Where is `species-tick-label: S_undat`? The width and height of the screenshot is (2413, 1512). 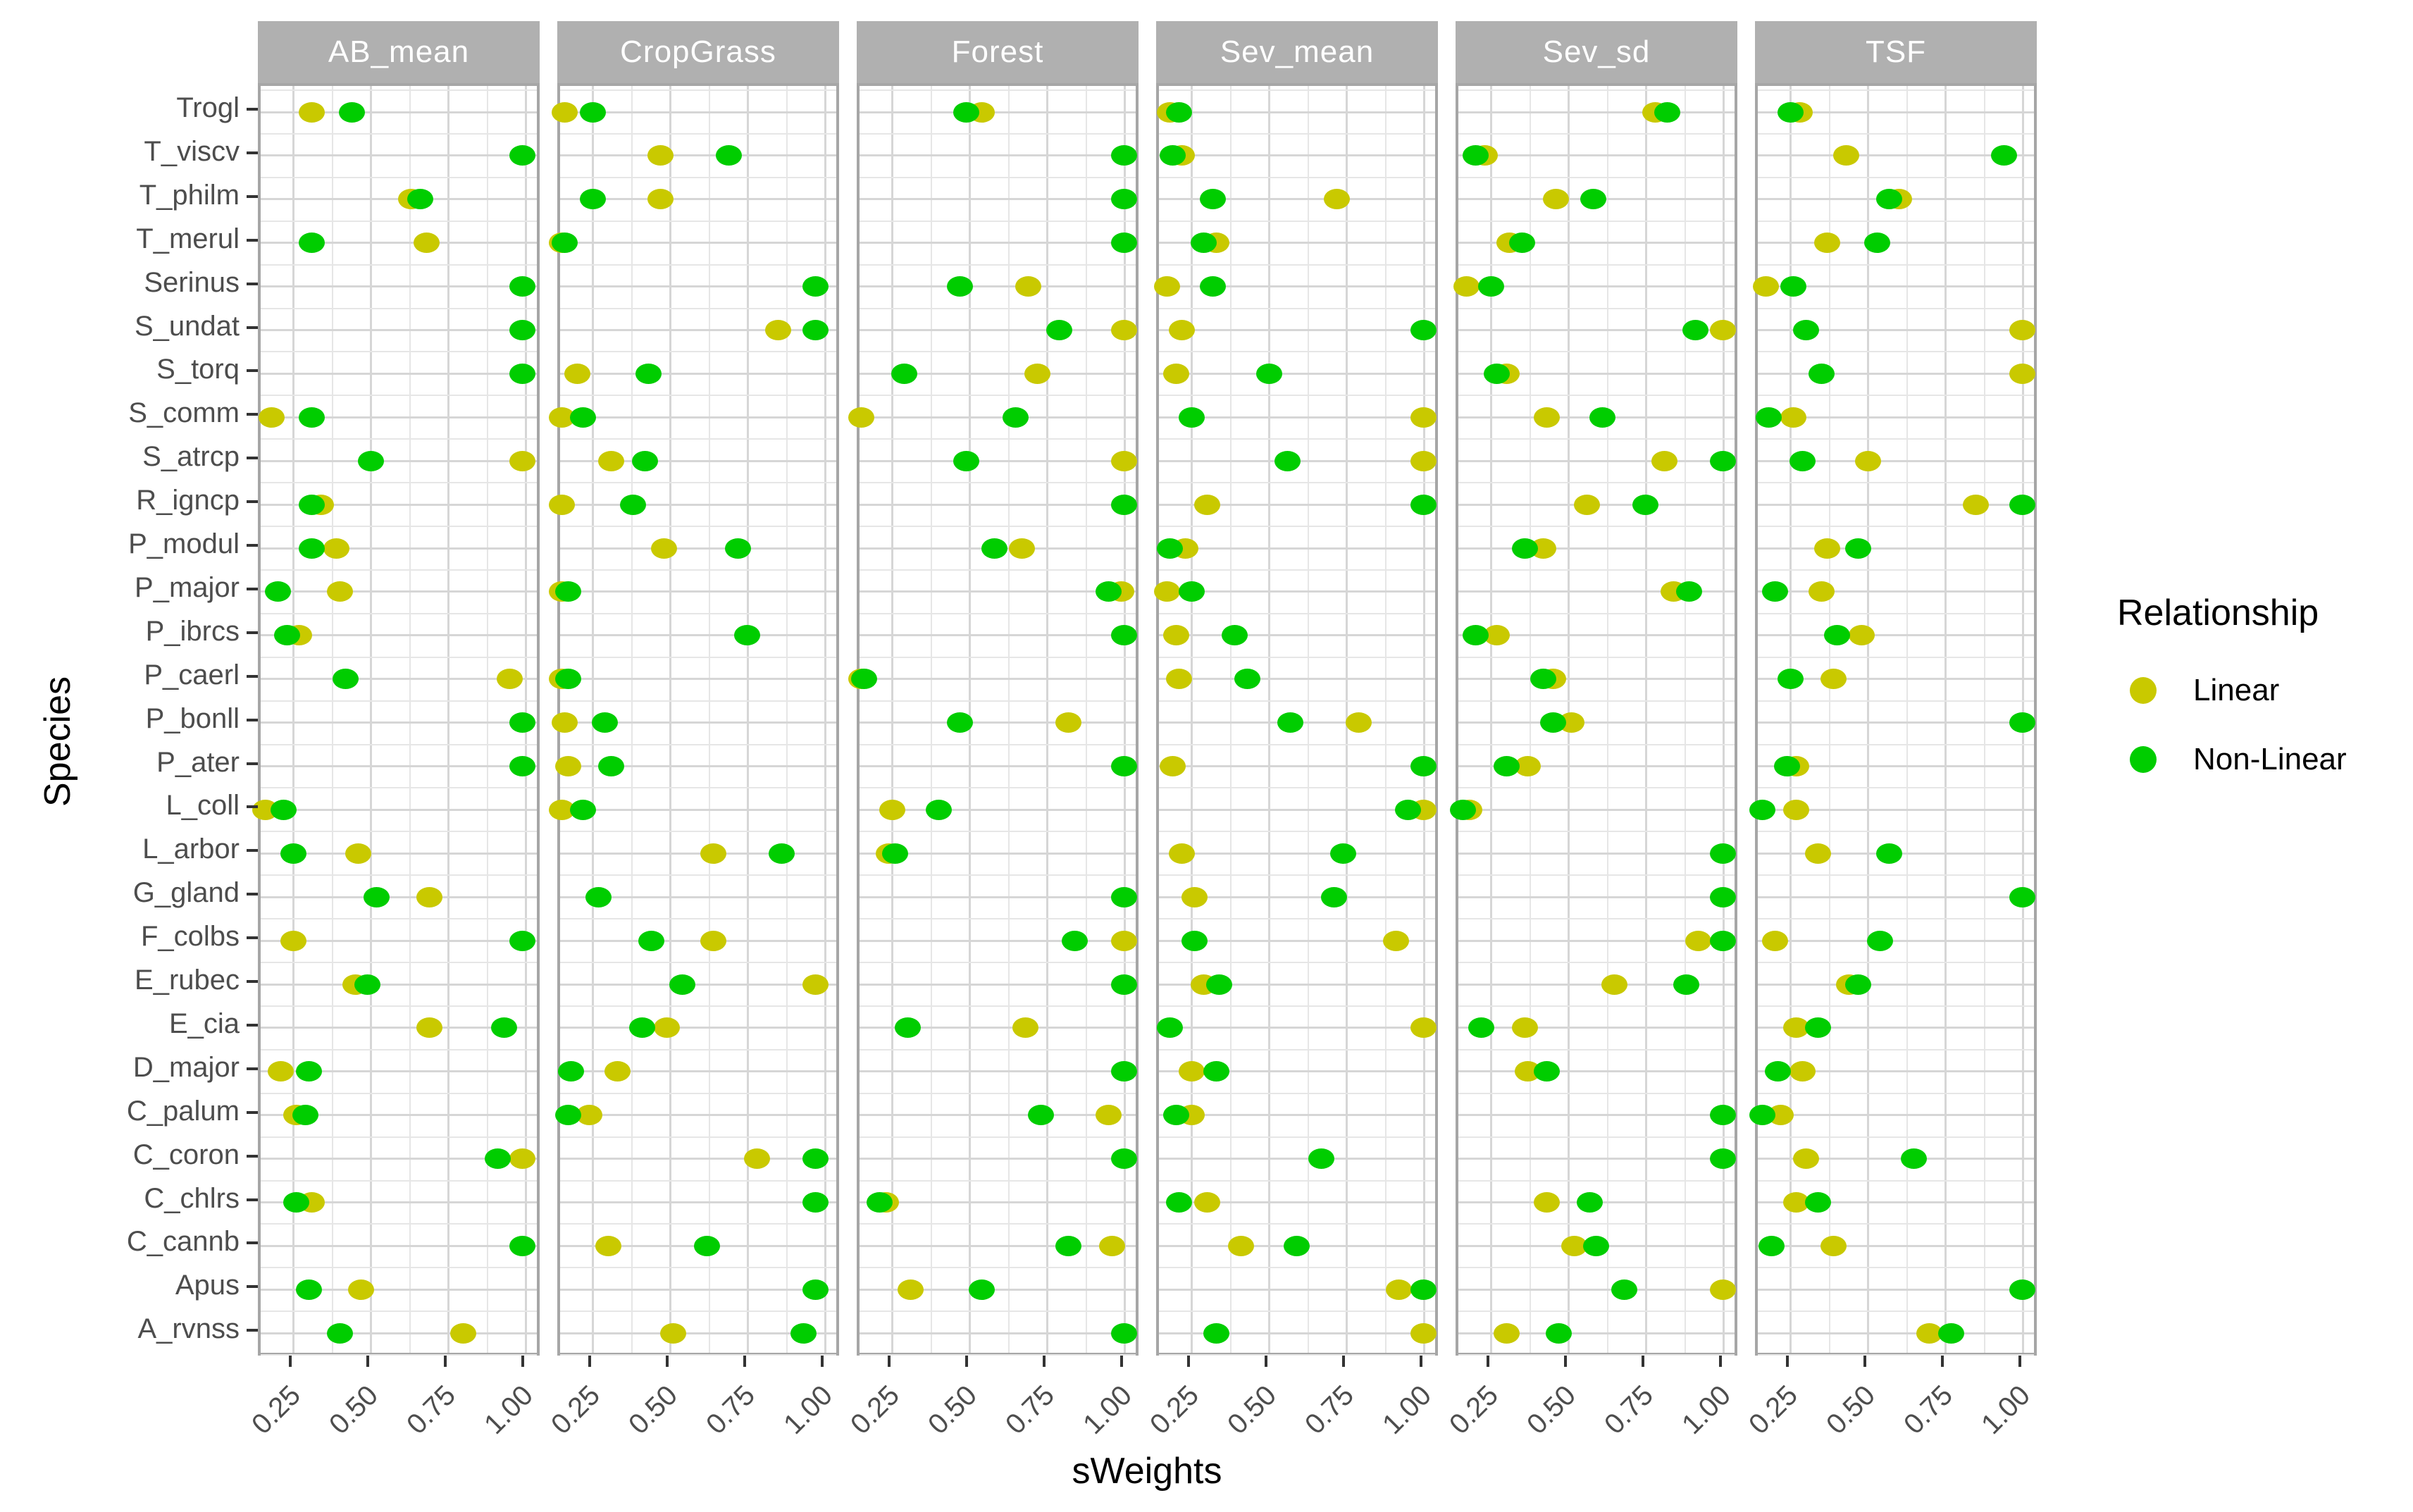 species-tick-label: S_undat is located at coordinates (187, 326).